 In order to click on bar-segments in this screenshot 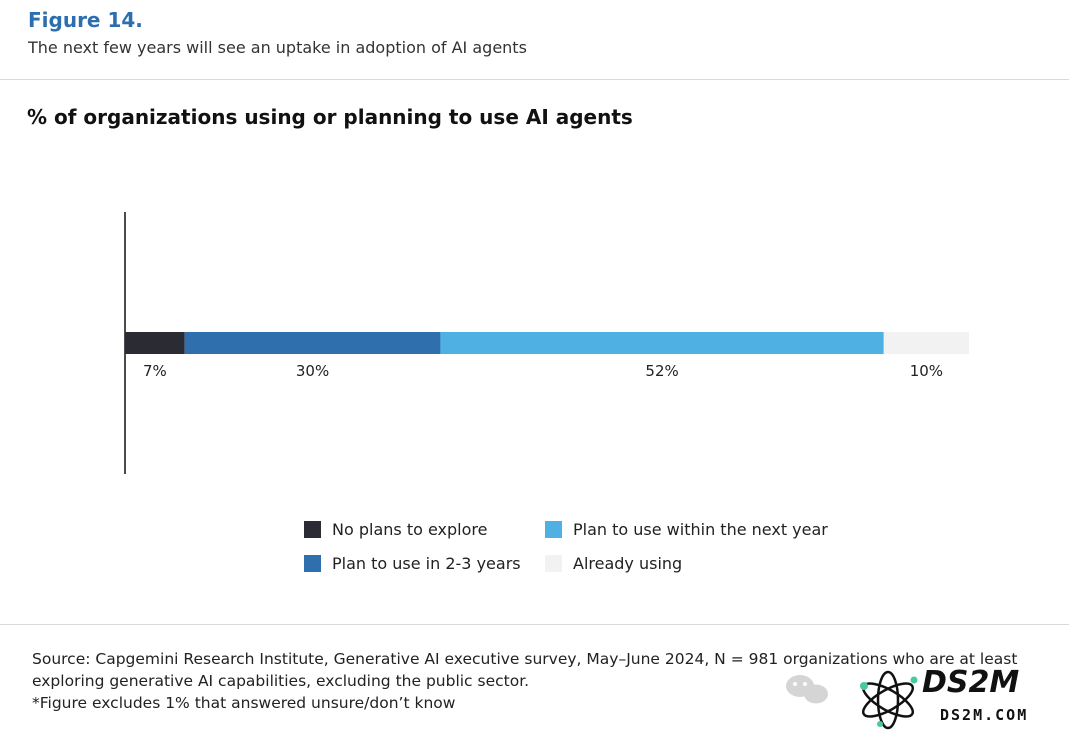, I will do `click(547, 343)`.